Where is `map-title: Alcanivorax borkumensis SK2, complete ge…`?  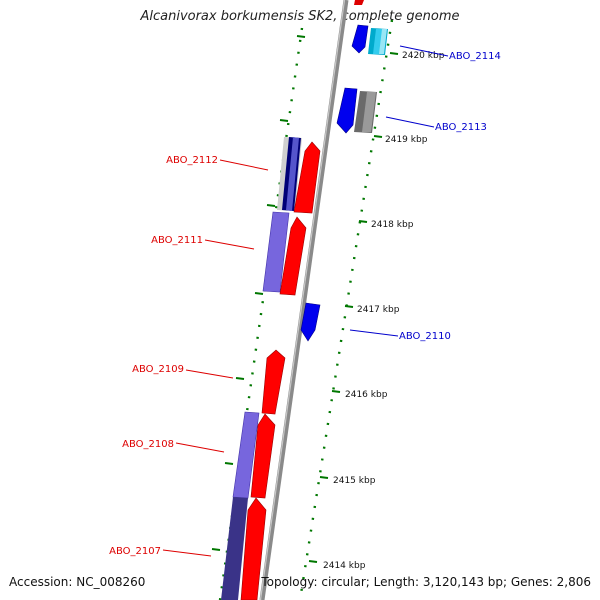 map-title: Alcanivorax borkumensis SK2, complete ge… is located at coordinates (300, 16).